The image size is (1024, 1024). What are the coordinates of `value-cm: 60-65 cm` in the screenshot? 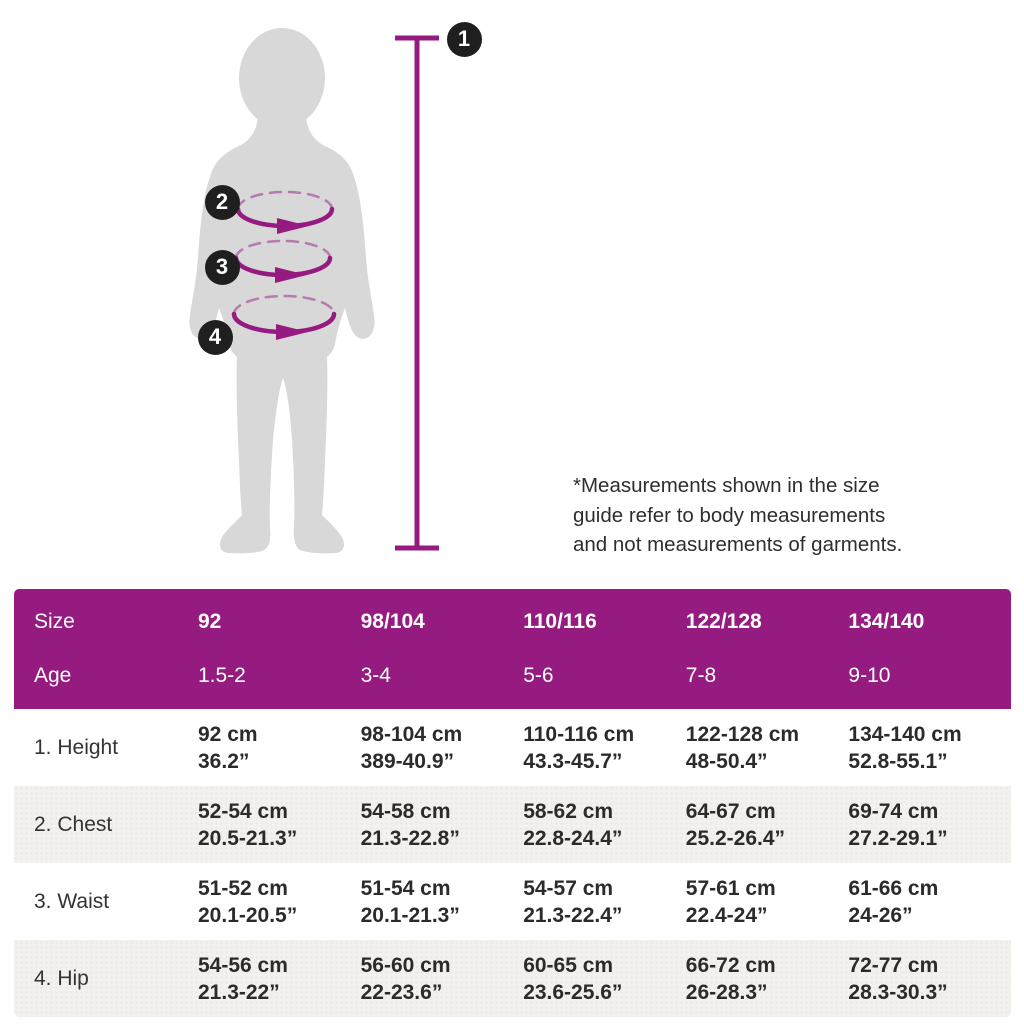 It's located at (568, 965).